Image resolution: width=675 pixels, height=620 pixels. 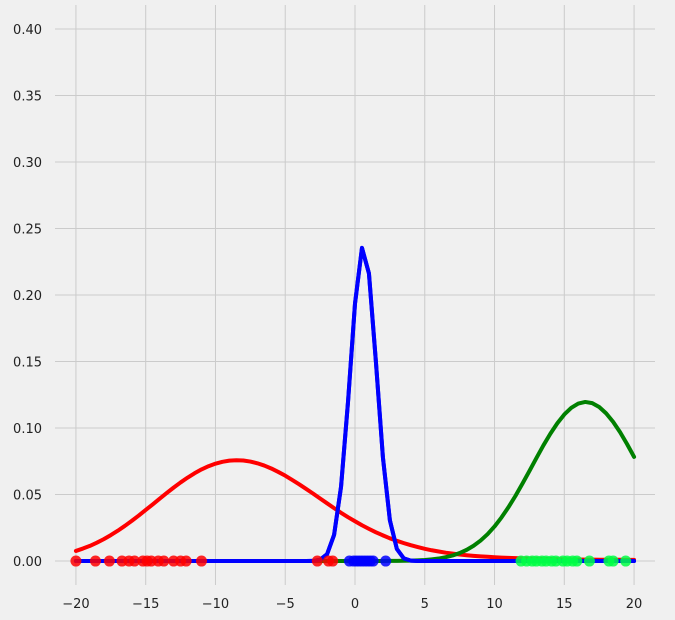 What do you see at coordinates (27, 496) in the screenshot?
I see `y-tick-label: 0.05` at bounding box center [27, 496].